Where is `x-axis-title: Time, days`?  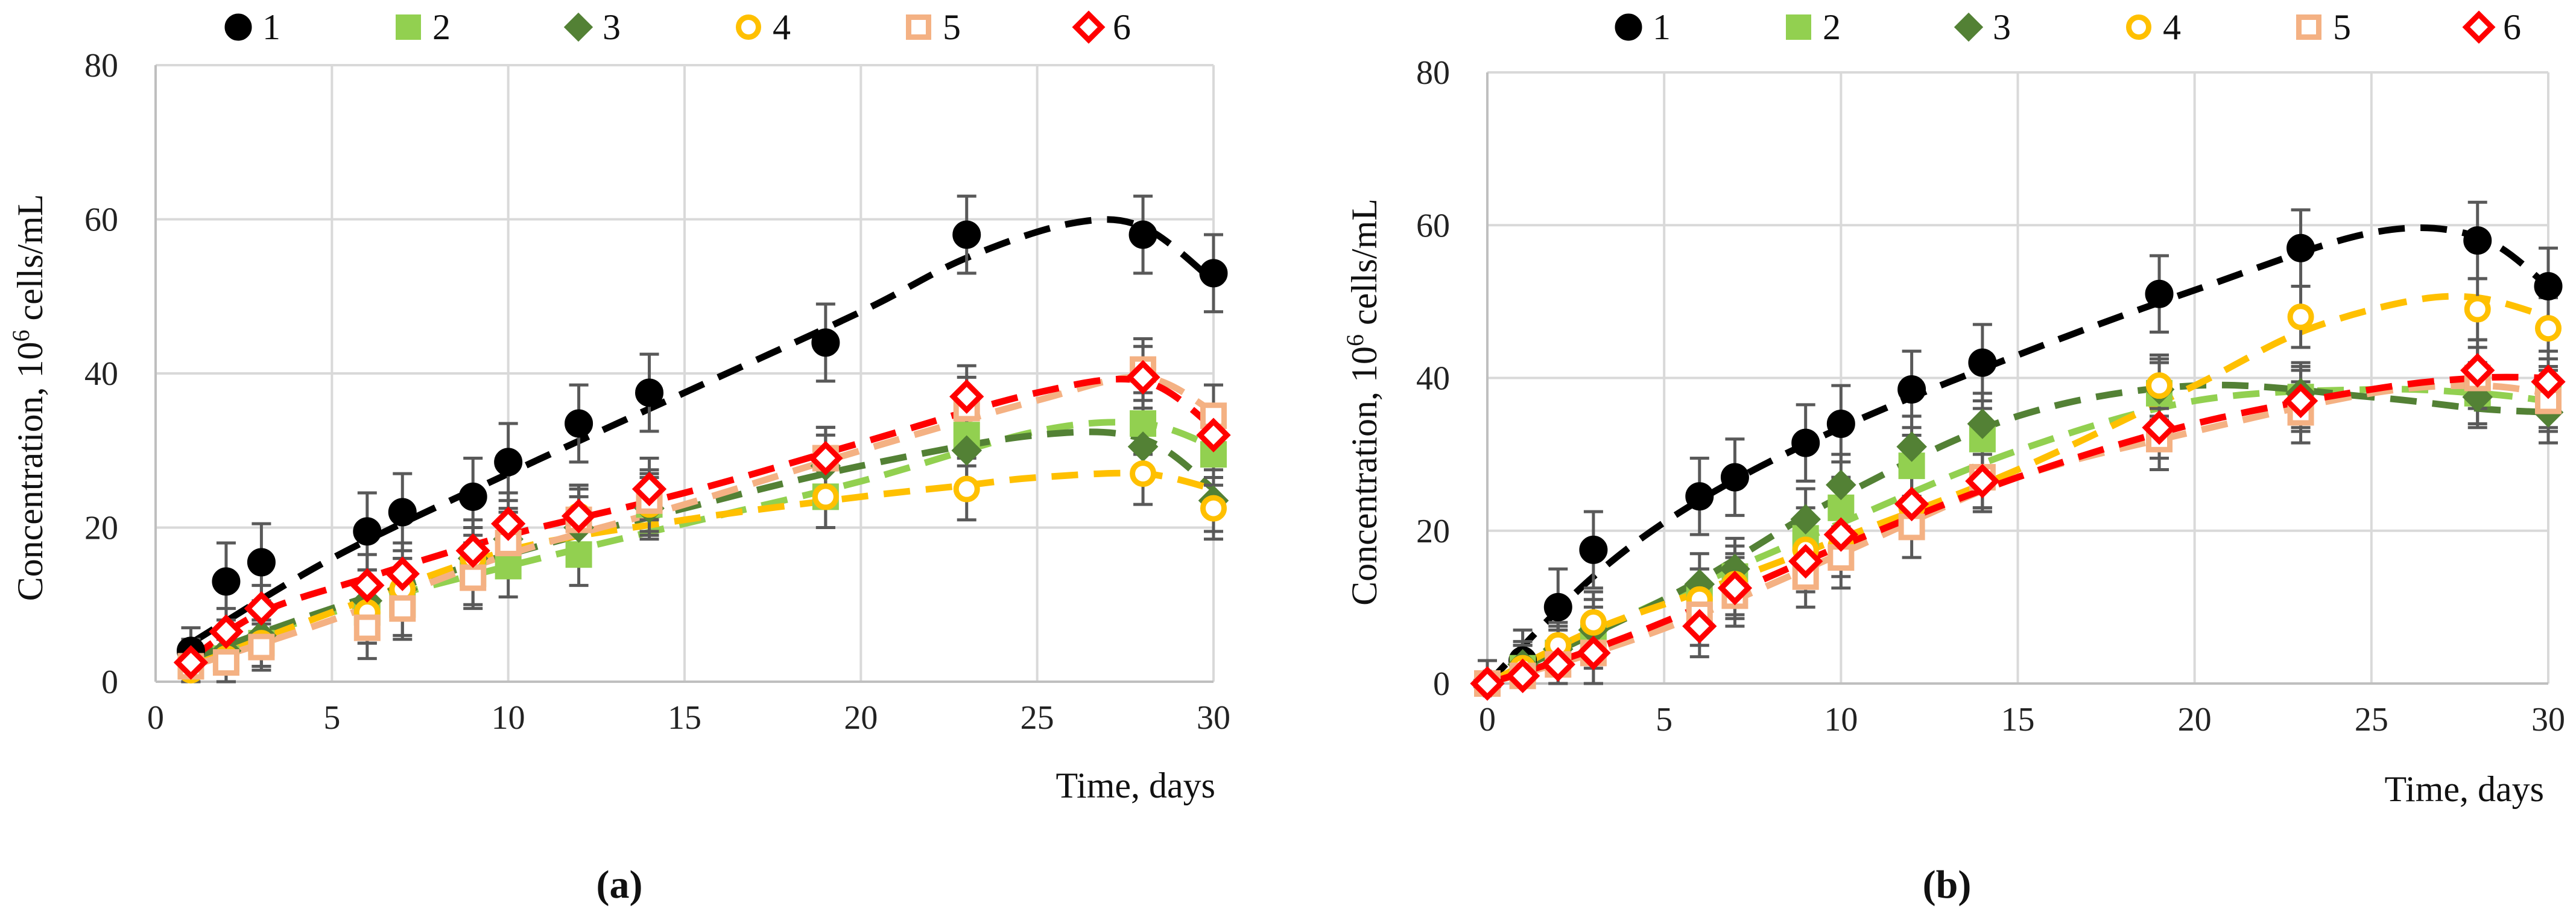 x-axis-title: Time, days is located at coordinates (2465, 789).